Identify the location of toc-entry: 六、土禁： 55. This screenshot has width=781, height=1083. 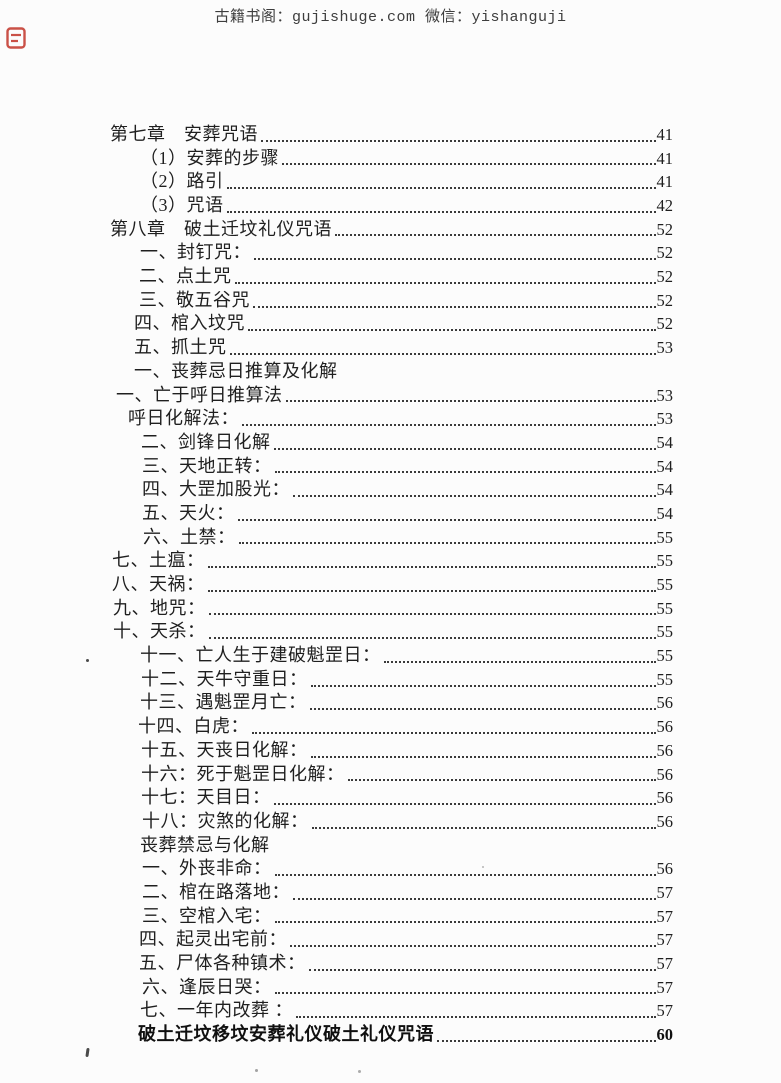
(390, 538).